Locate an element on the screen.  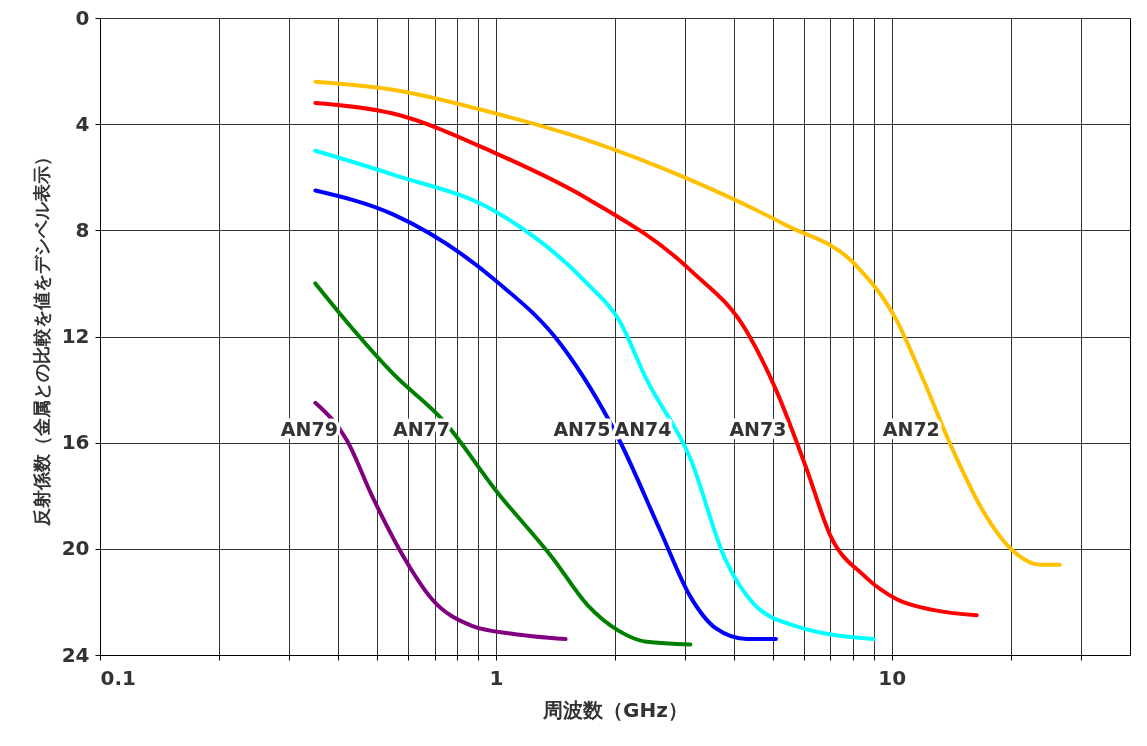
y-tick-label: 16 is located at coordinates (75, 442).